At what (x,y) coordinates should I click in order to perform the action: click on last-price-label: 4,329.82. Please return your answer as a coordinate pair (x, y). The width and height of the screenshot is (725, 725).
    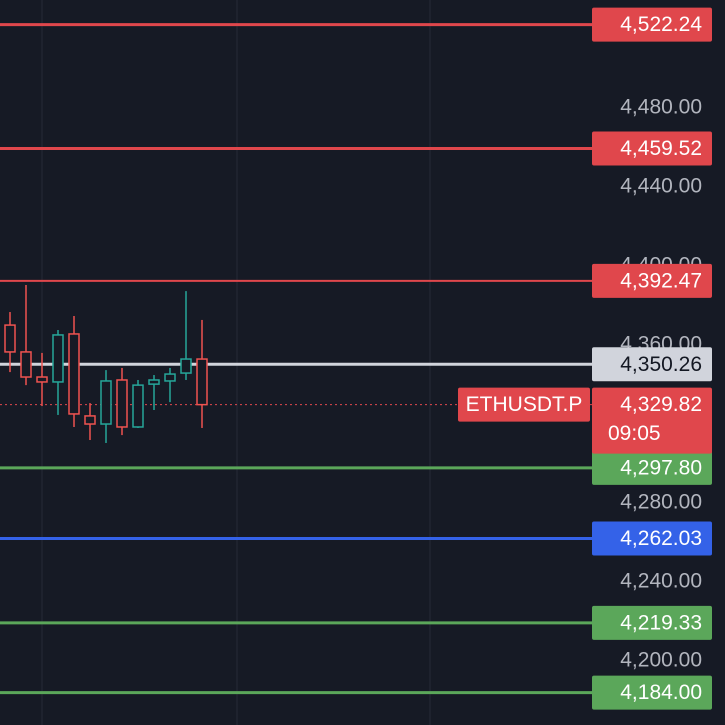
    Looking at the image, I should click on (661, 404).